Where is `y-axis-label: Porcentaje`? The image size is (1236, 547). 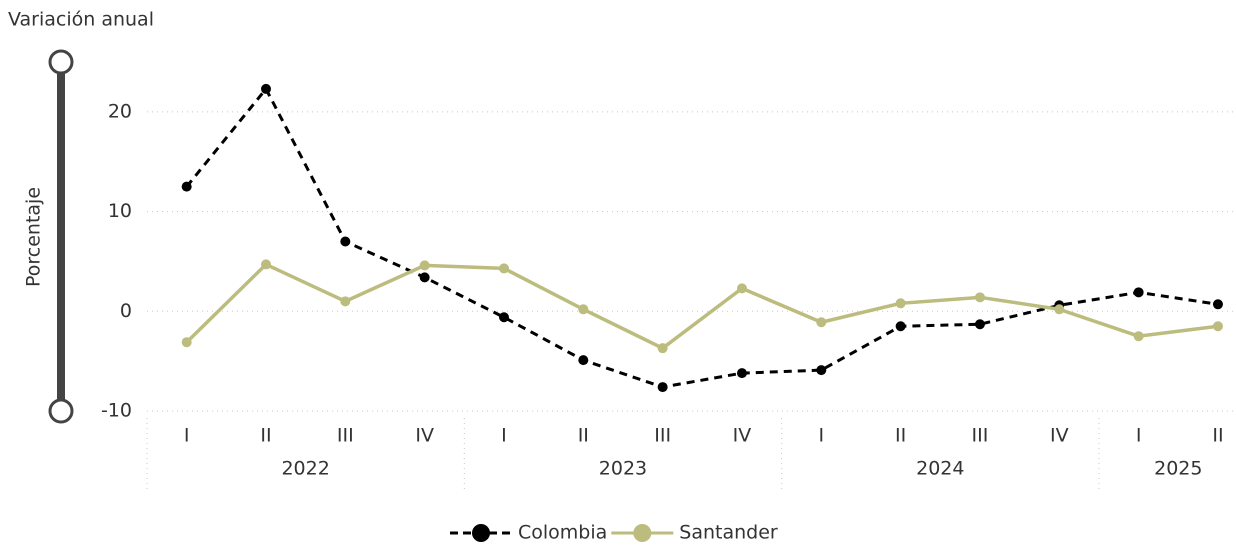
y-axis-label: Porcentaje is located at coordinates (34, 237).